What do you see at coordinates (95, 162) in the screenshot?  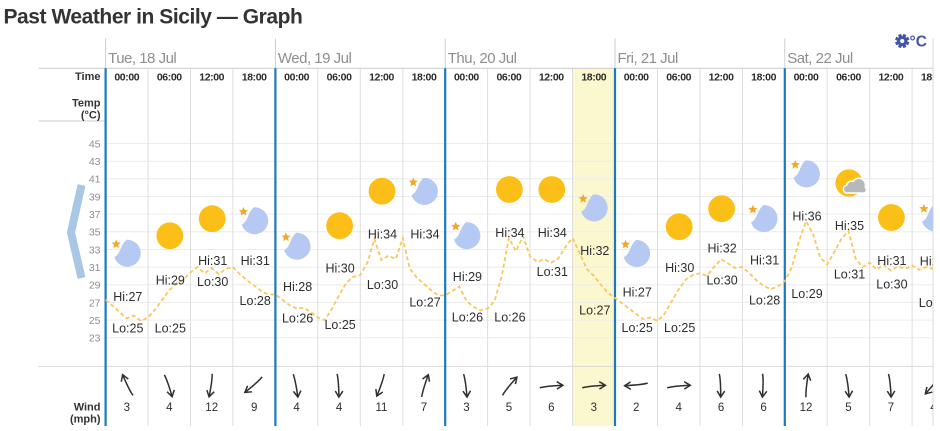 I see `svg-text: 43` at bounding box center [95, 162].